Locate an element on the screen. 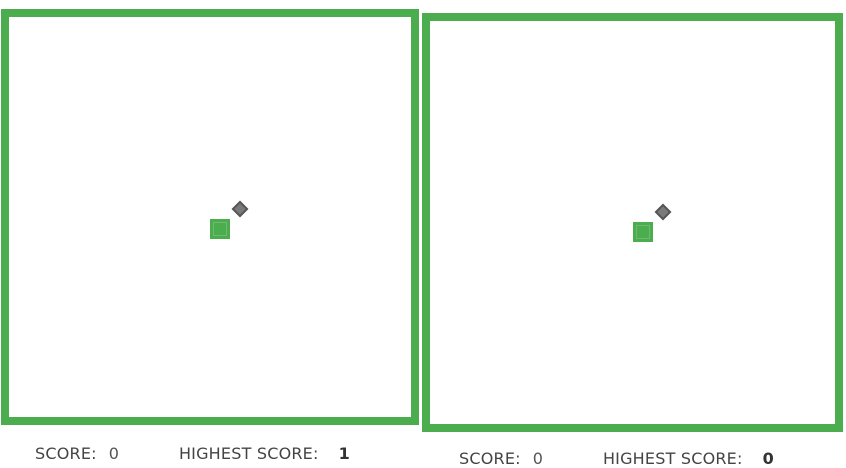 The height and width of the screenshot is (468, 846). highest-score-value: 1 is located at coordinates (344, 453).